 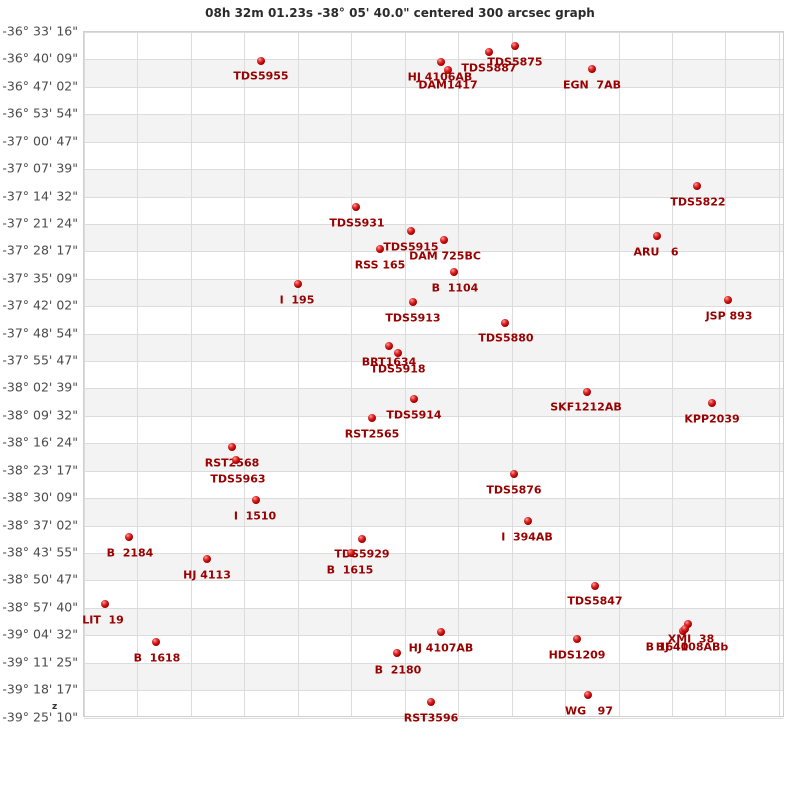 What do you see at coordinates (40, 442) in the screenshot?
I see `y-axis-tick-label: -38° 16' 24"` at bounding box center [40, 442].